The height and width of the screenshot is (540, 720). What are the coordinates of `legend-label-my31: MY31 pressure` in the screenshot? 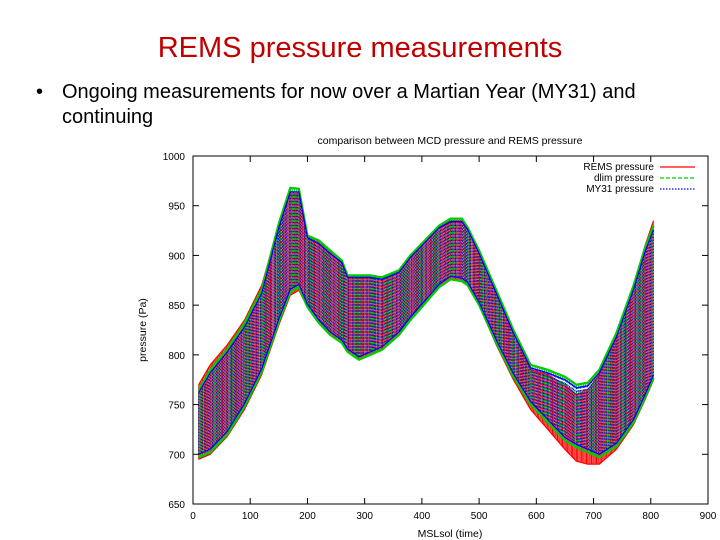 It's located at (620, 189).